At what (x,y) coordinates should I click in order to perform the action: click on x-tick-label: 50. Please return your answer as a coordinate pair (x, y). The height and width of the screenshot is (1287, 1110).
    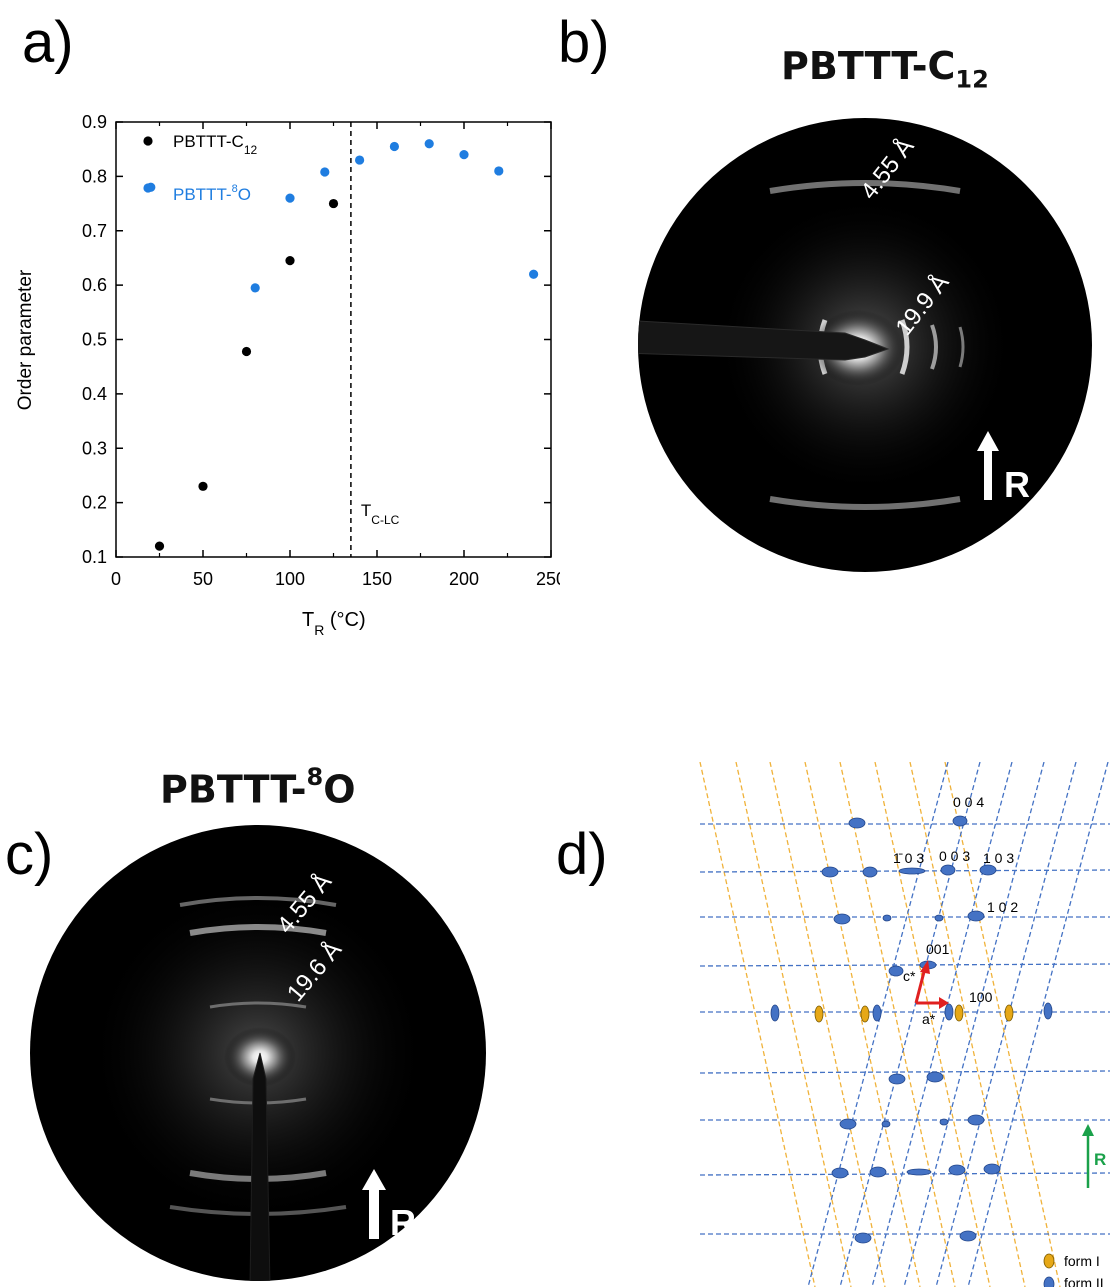
    Looking at the image, I should click on (203, 579).